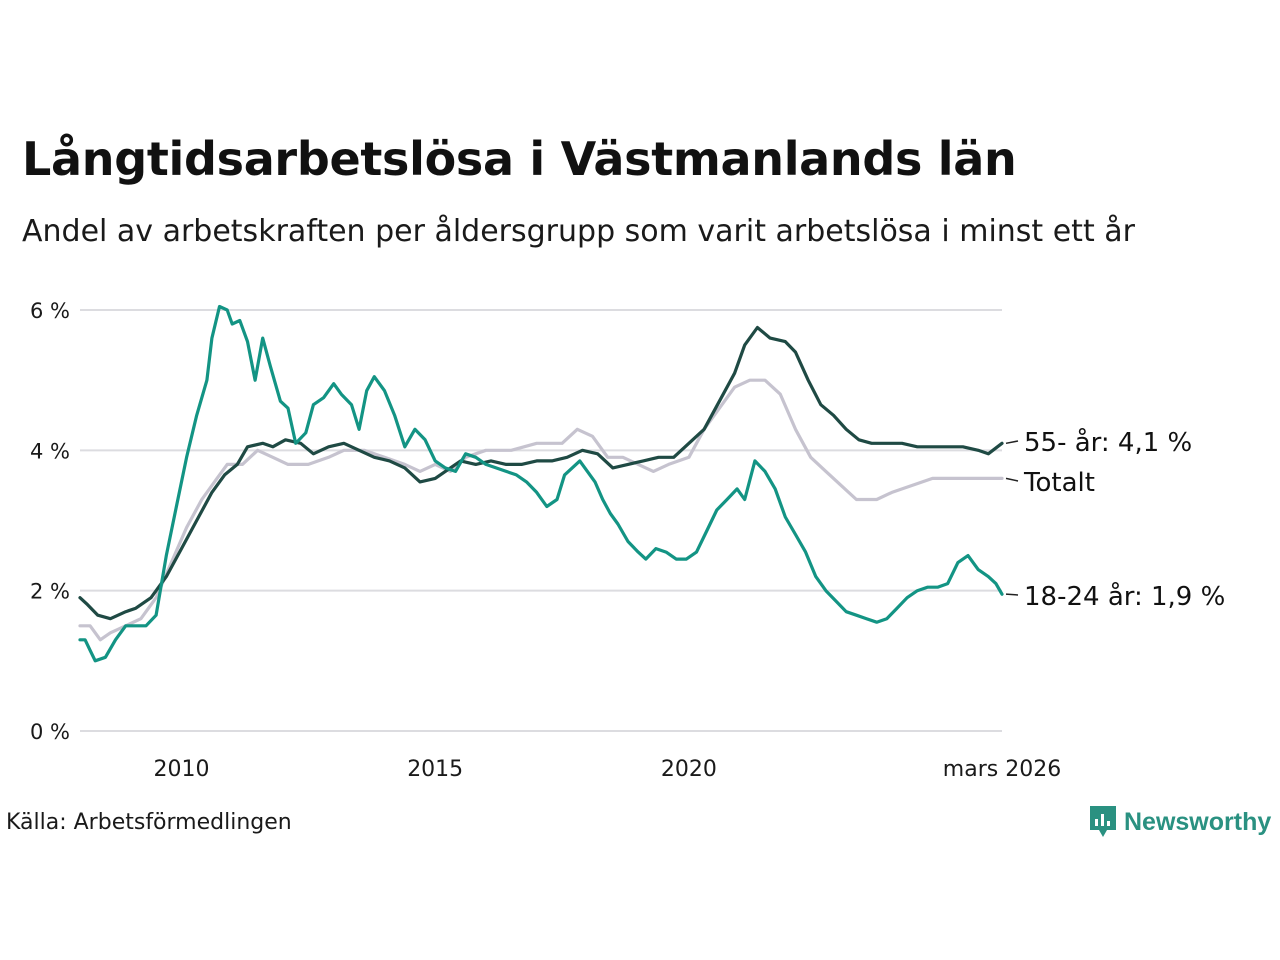 Image resolution: width=1280 pixels, height=960 pixels. Describe the element at coordinates (149, 822) in the screenshot. I see `source-note: Källa: Arbetsförmedlingen` at that location.